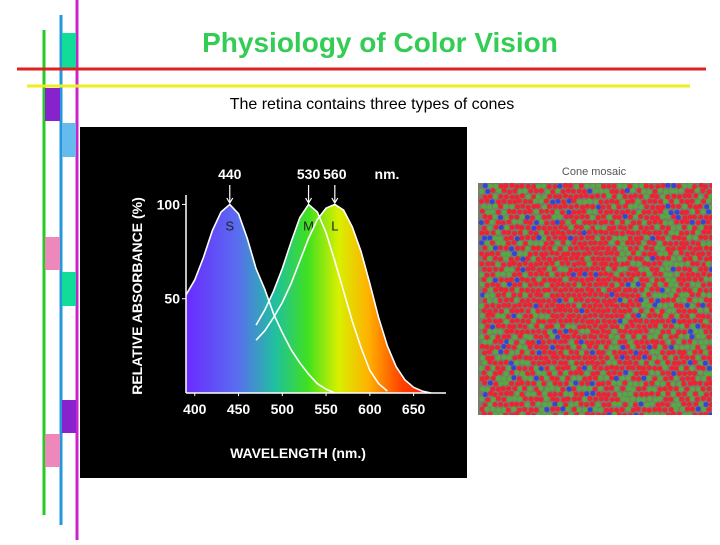  Describe the element at coordinates (230, 174) in the screenshot. I see `peak-label: 440` at that location.